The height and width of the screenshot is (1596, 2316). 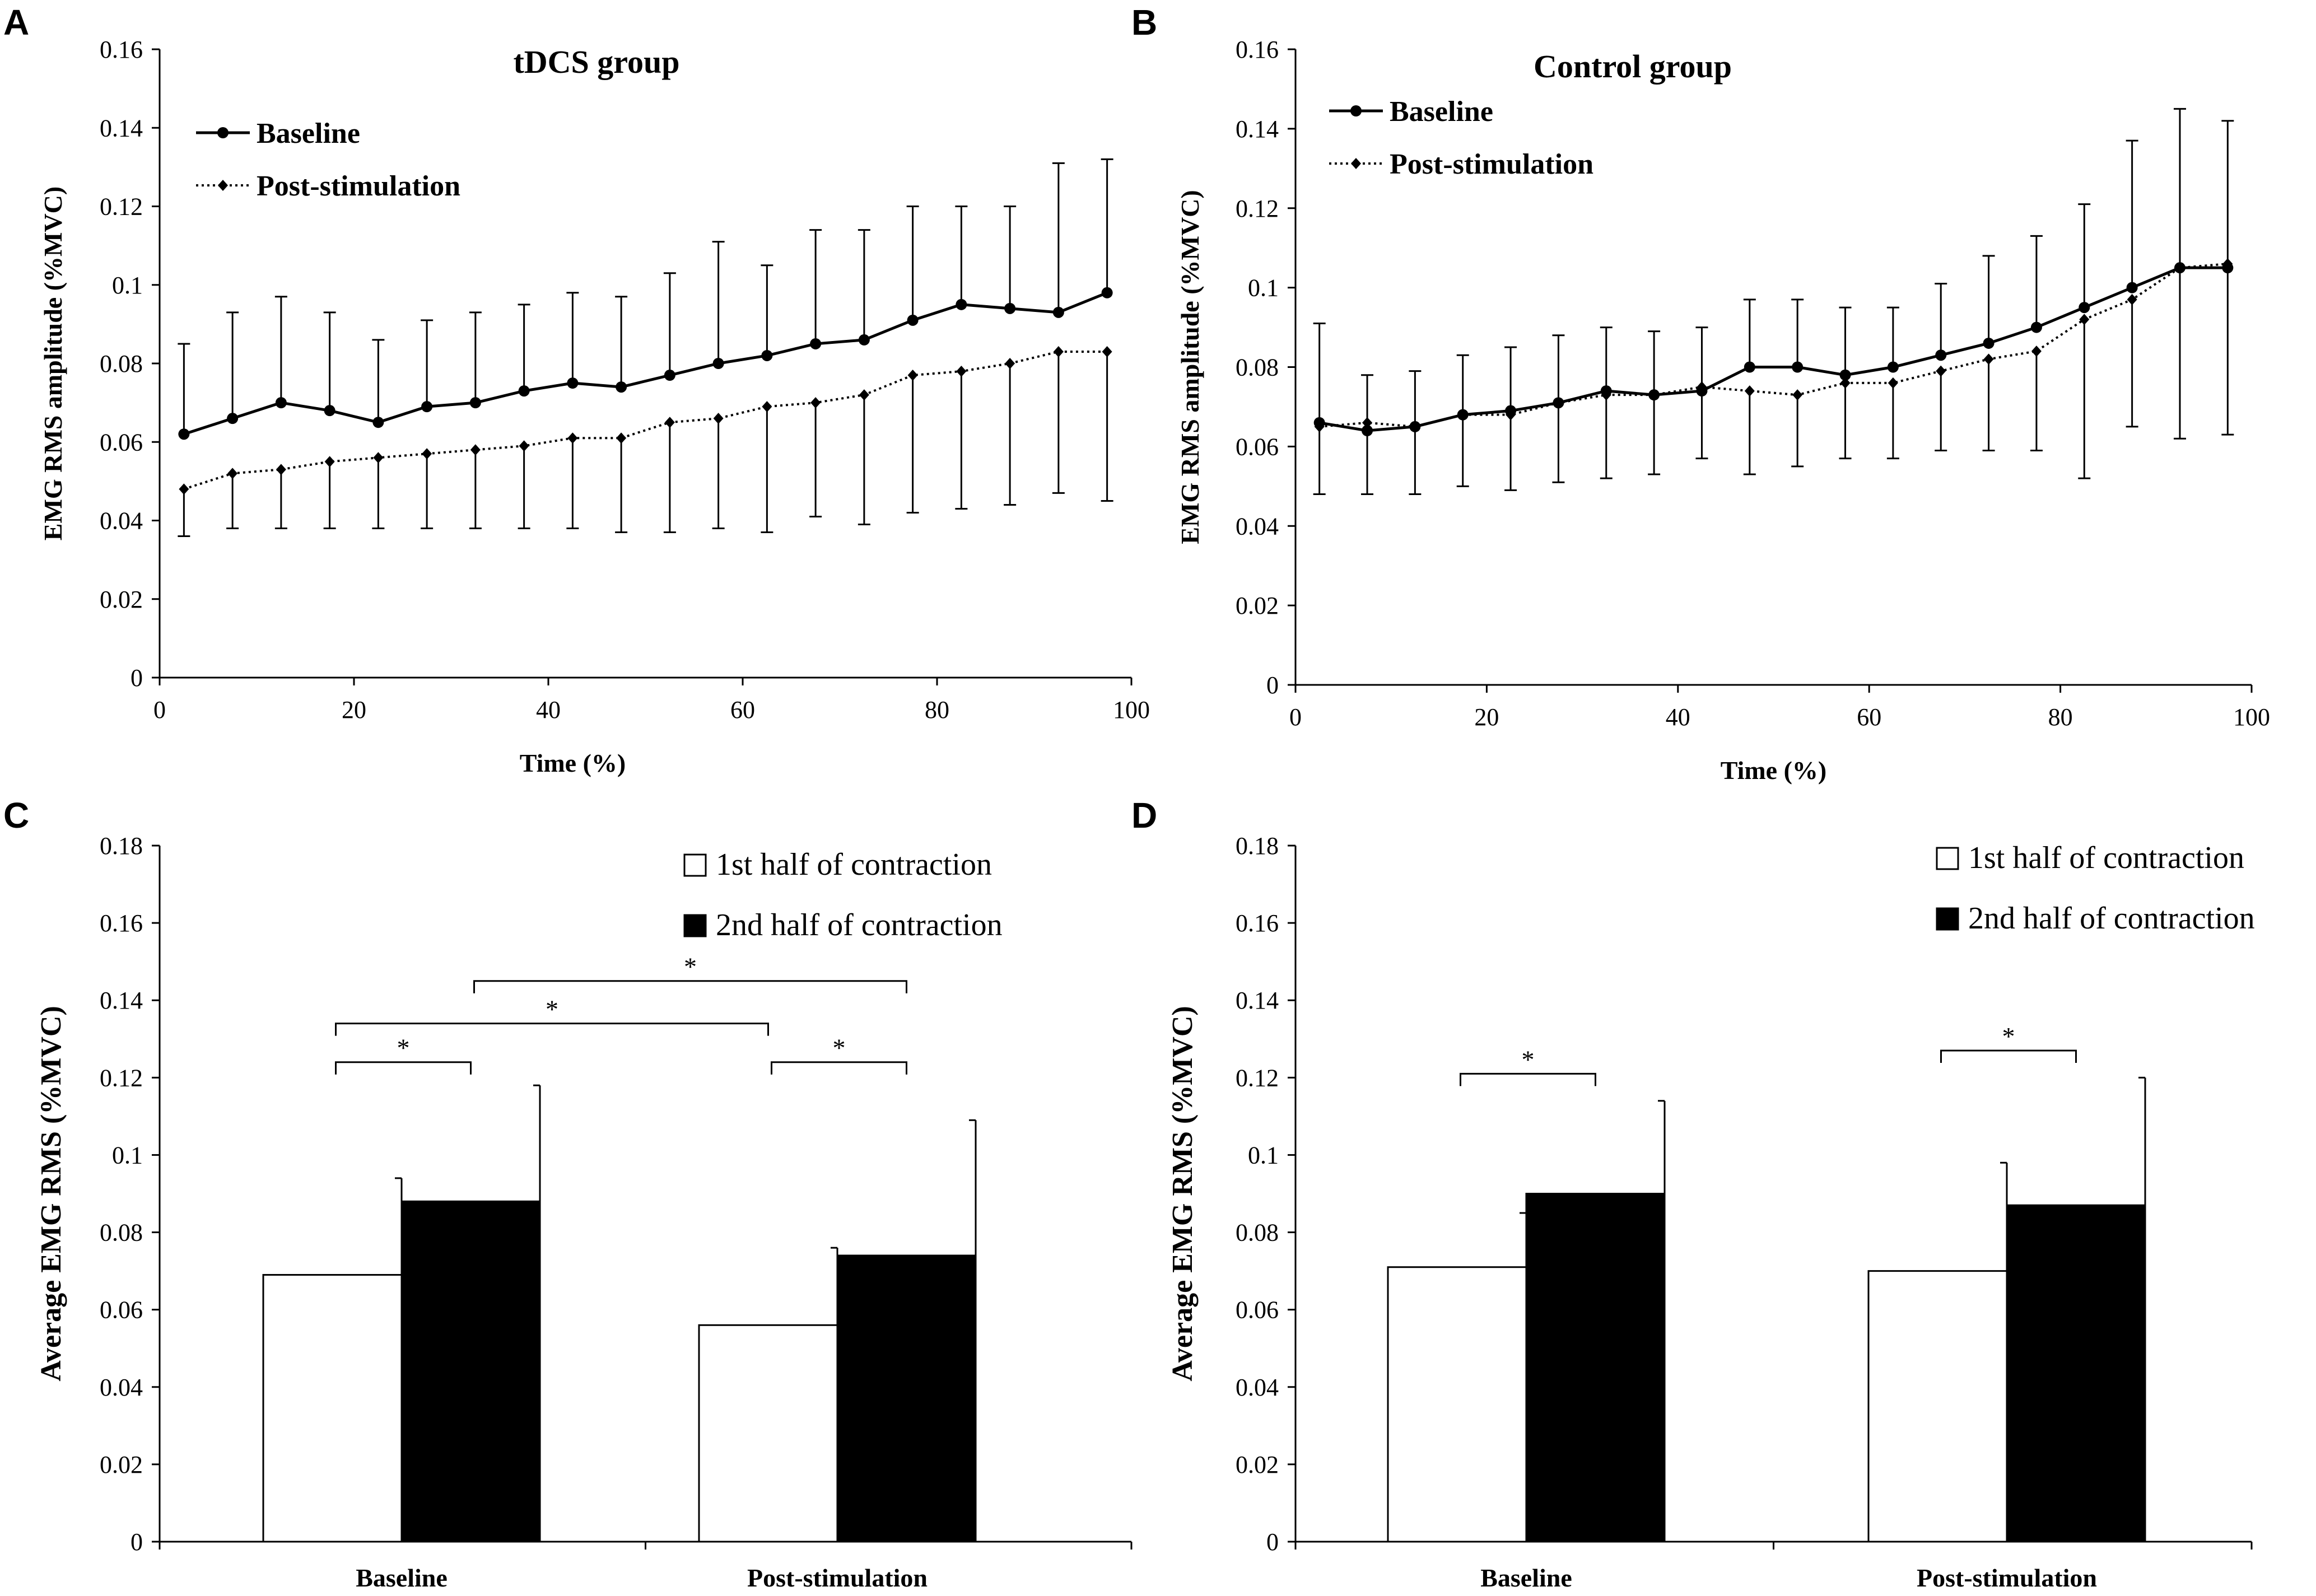 I want to click on y-axis-title: EMG RMS amplitude (%MVC), so click(x=53, y=363).